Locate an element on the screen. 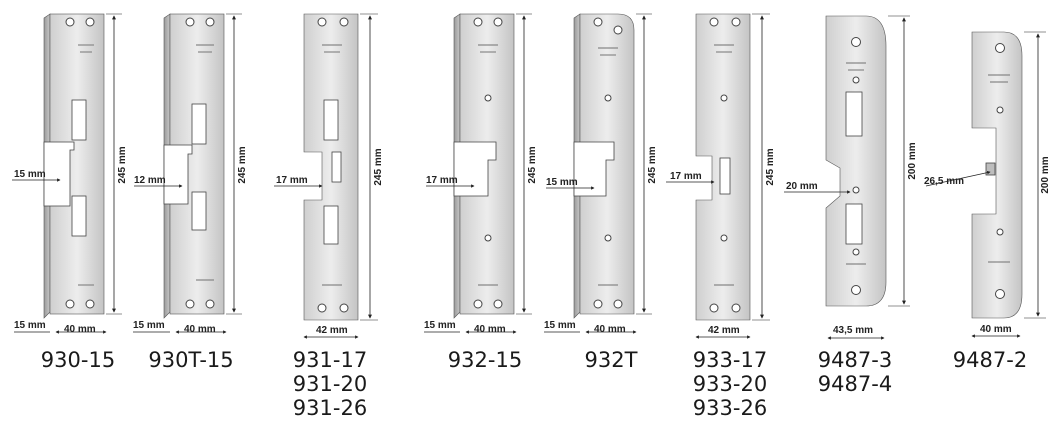 This screenshot has height=438, width=1051. model-label-group: 933-17 933-20 933-26 is located at coordinates (730, 384).